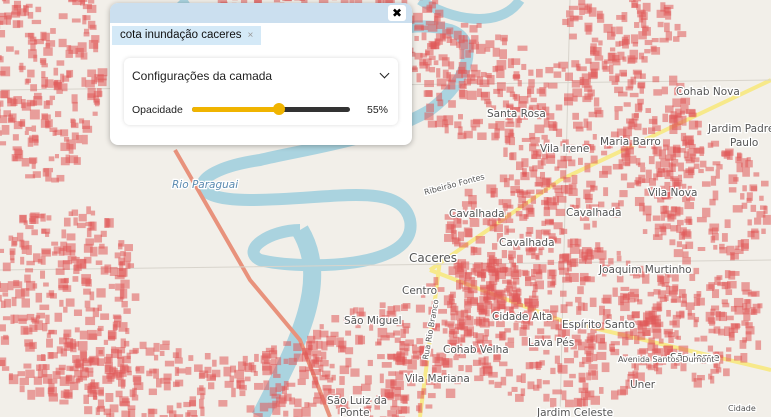 This screenshot has height=417, width=771. What do you see at coordinates (397, 13) in the screenshot?
I see `close-button: ✖` at bounding box center [397, 13].